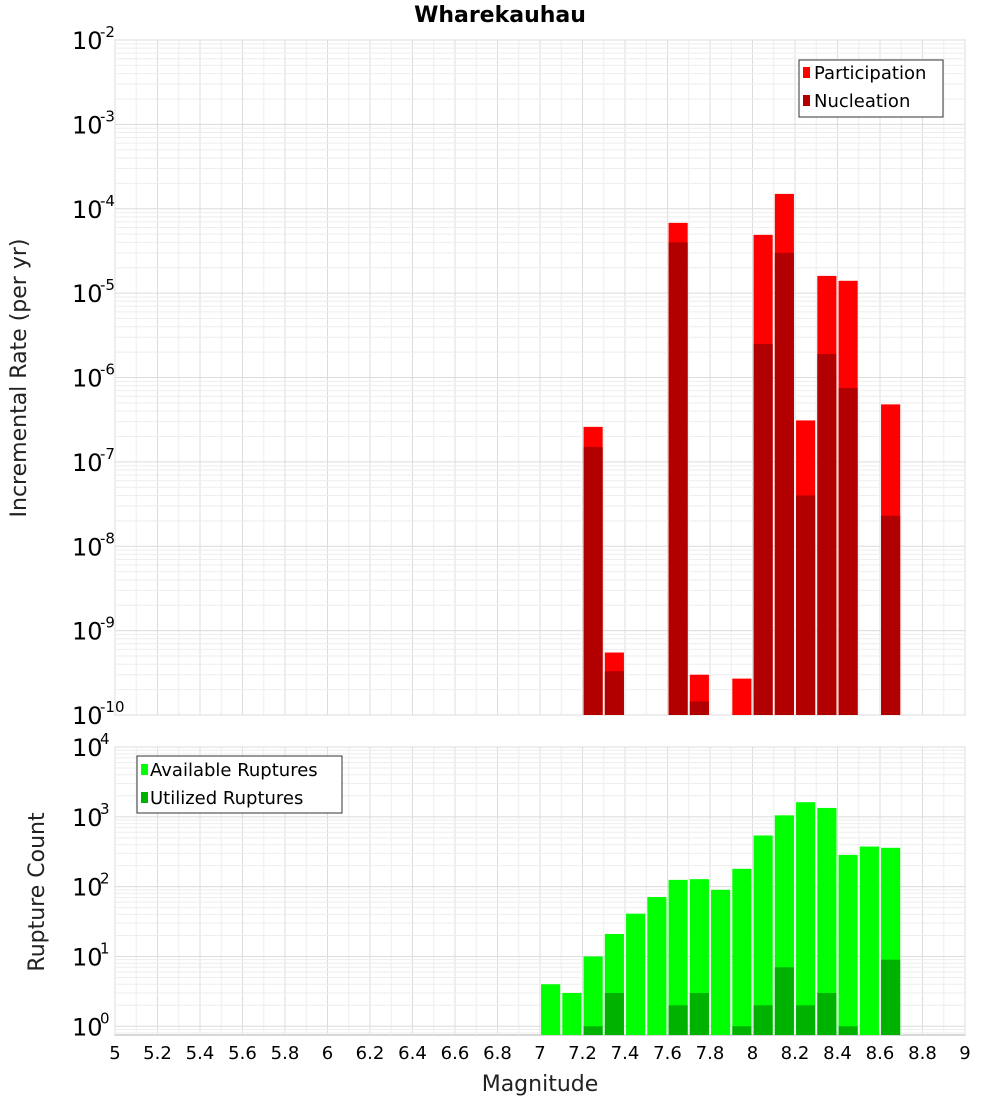  What do you see at coordinates (144, 769) in the screenshot?
I see `available-ruptures-legend-swatch` at bounding box center [144, 769].